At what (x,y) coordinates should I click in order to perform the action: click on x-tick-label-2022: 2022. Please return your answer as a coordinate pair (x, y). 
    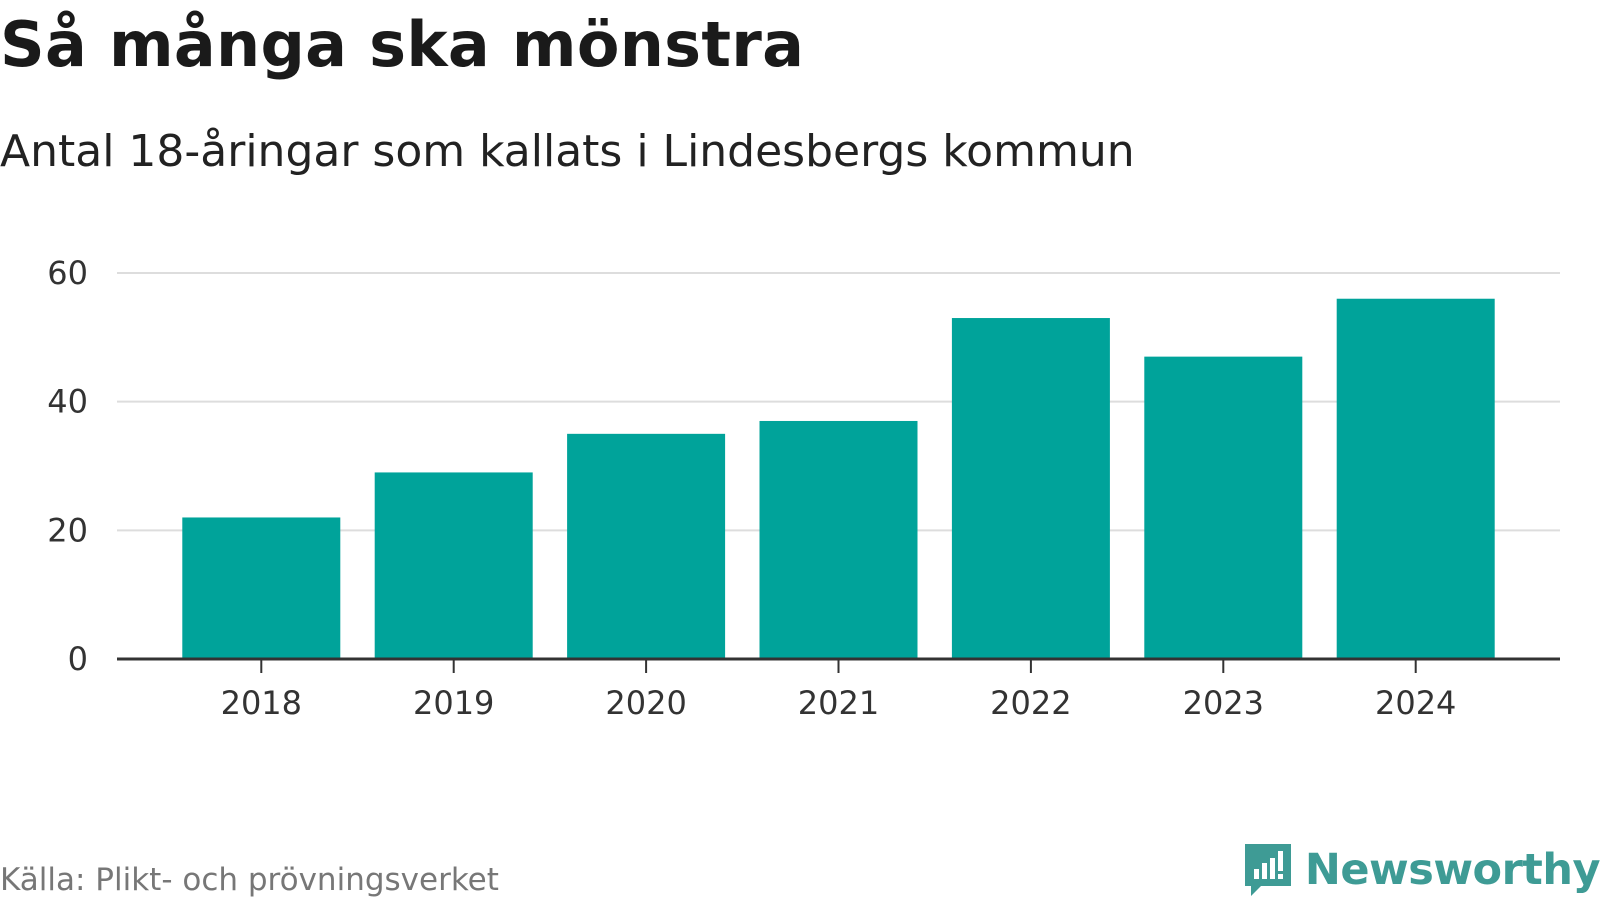
    Looking at the image, I should click on (1030, 703).